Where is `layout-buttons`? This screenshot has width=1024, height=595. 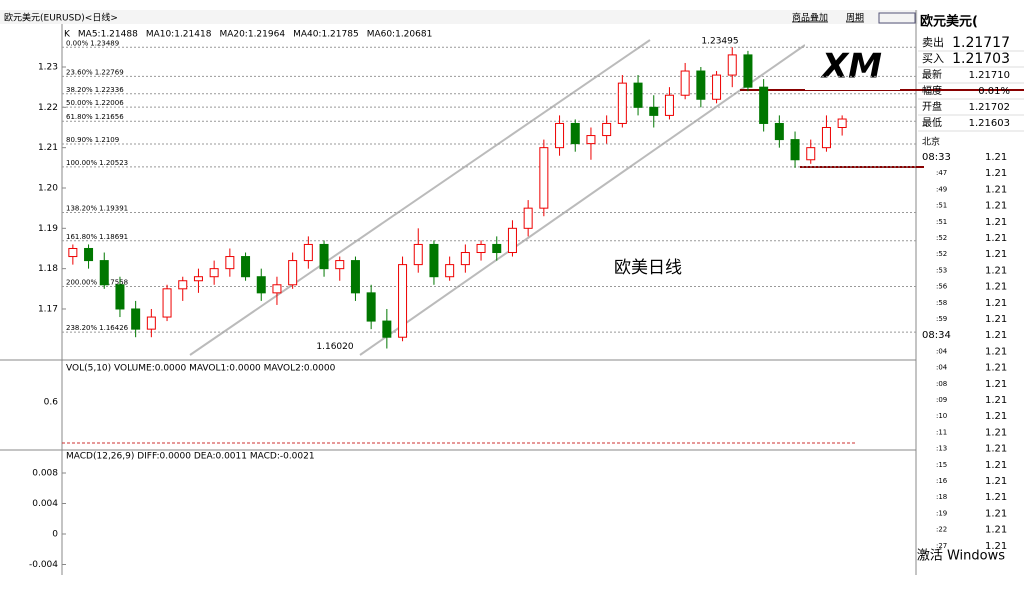
layout-buttons is located at coordinates (897, 18).